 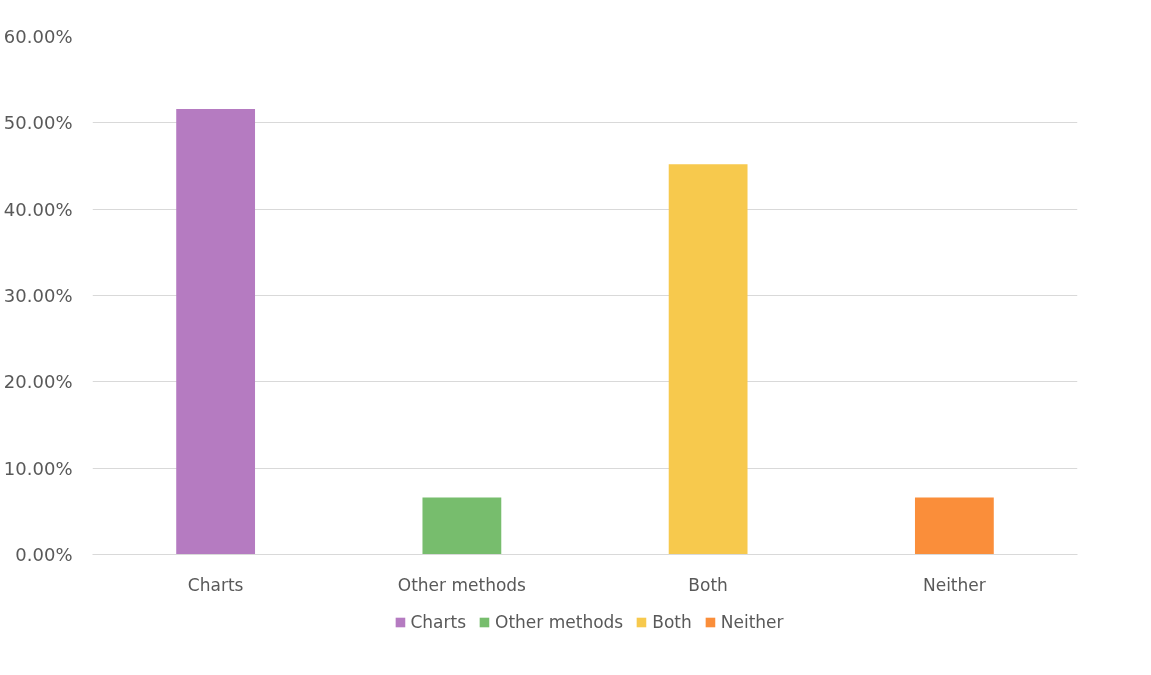 What do you see at coordinates (44, 554) in the screenshot?
I see `y-tick-label: 0.00%` at bounding box center [44, 554].